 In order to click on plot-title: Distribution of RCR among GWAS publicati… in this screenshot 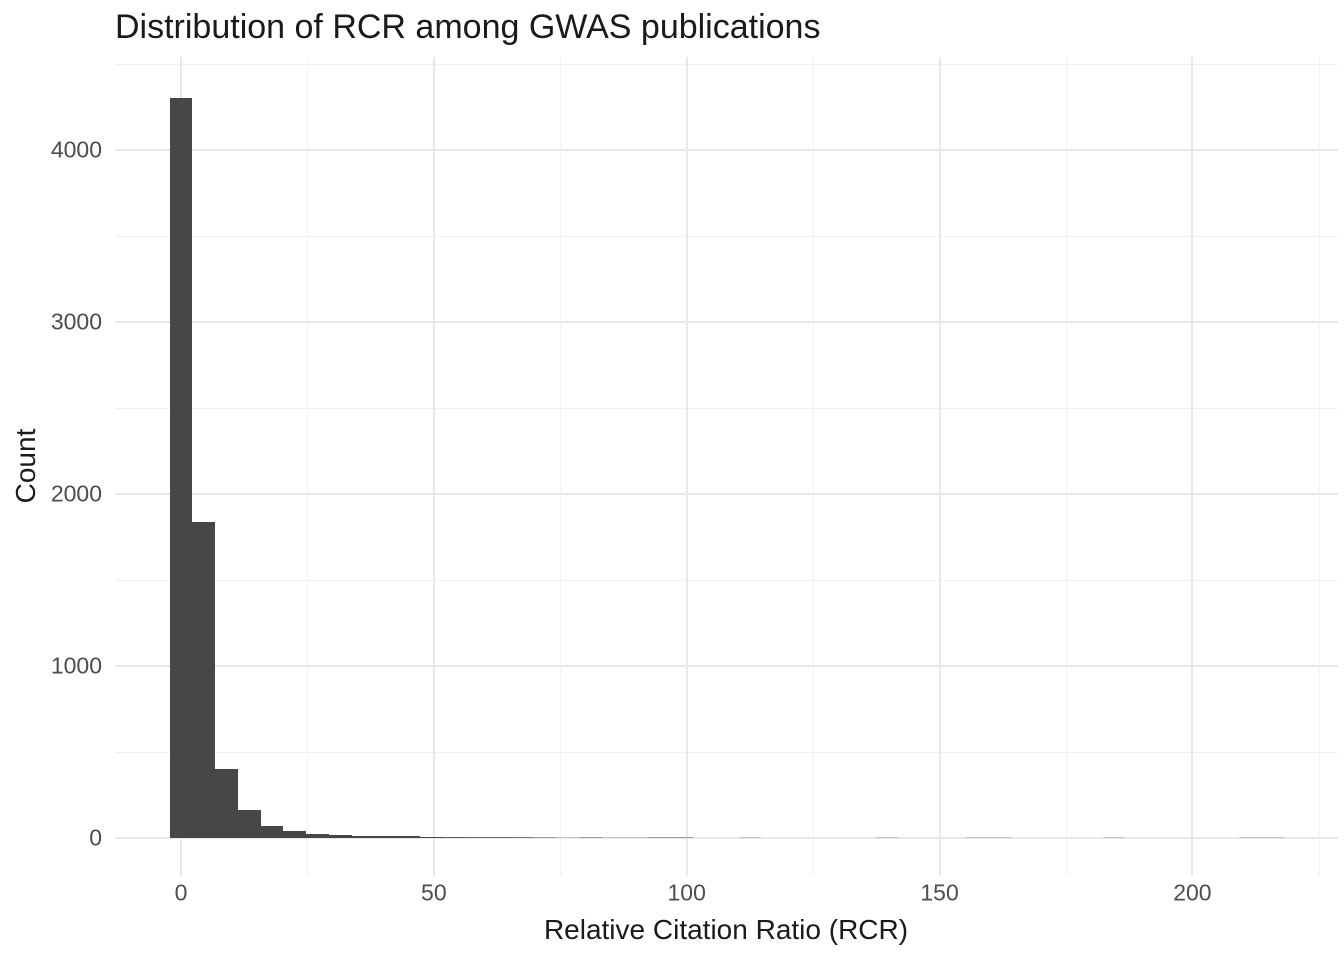, I will do `click(468, 27)`.